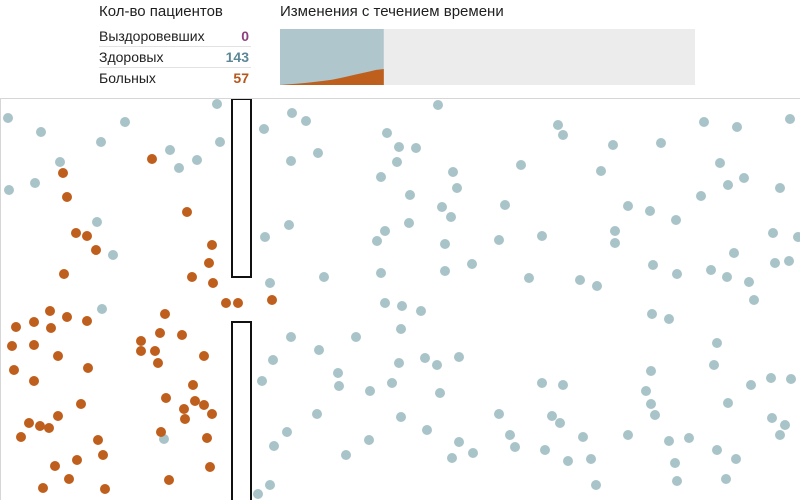 The image size is (800, 500). What do you see at coordinates (127, 78) in the screenshot?
I see `sick-label: Больных` at bounding box center [127, 78].